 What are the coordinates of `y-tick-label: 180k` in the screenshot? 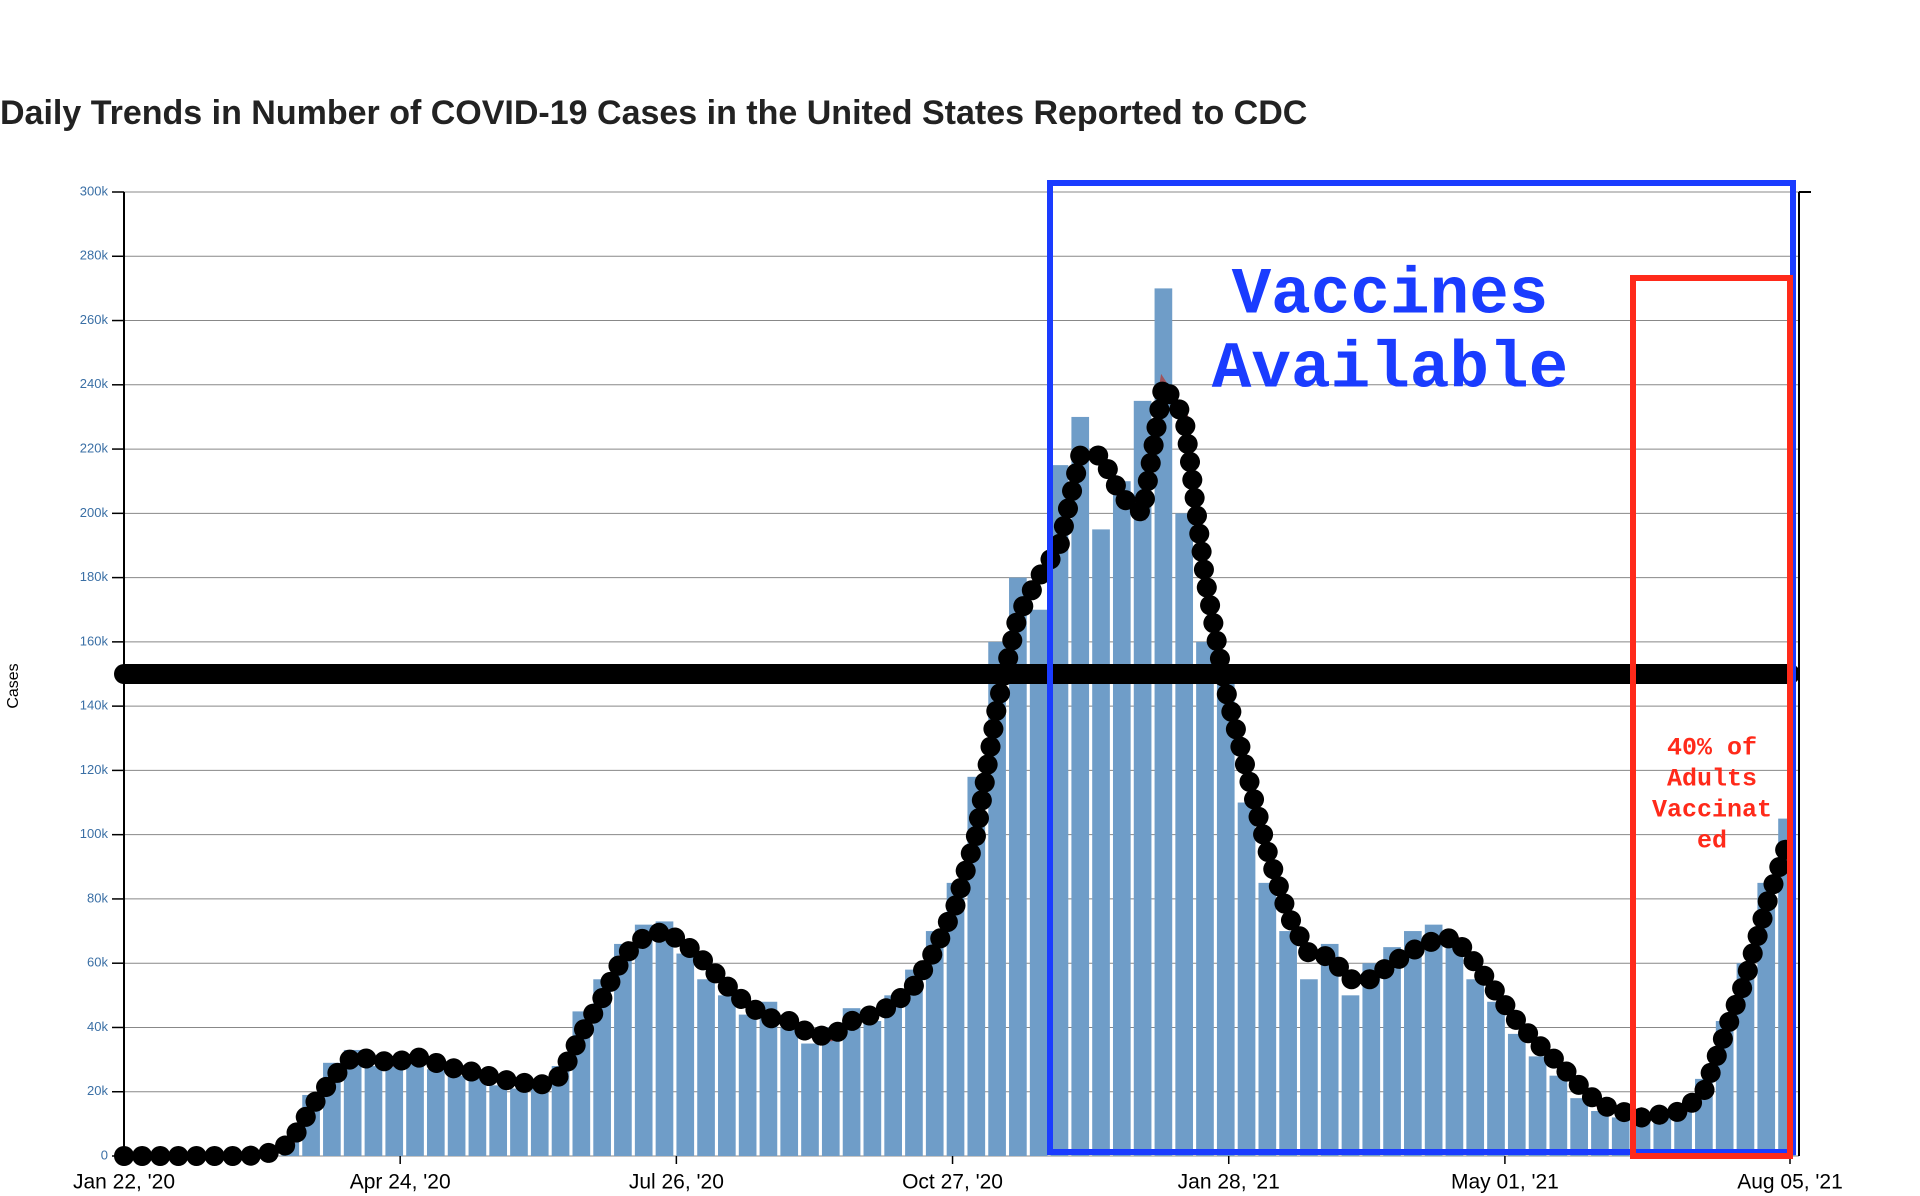 It's located at (94, 576).